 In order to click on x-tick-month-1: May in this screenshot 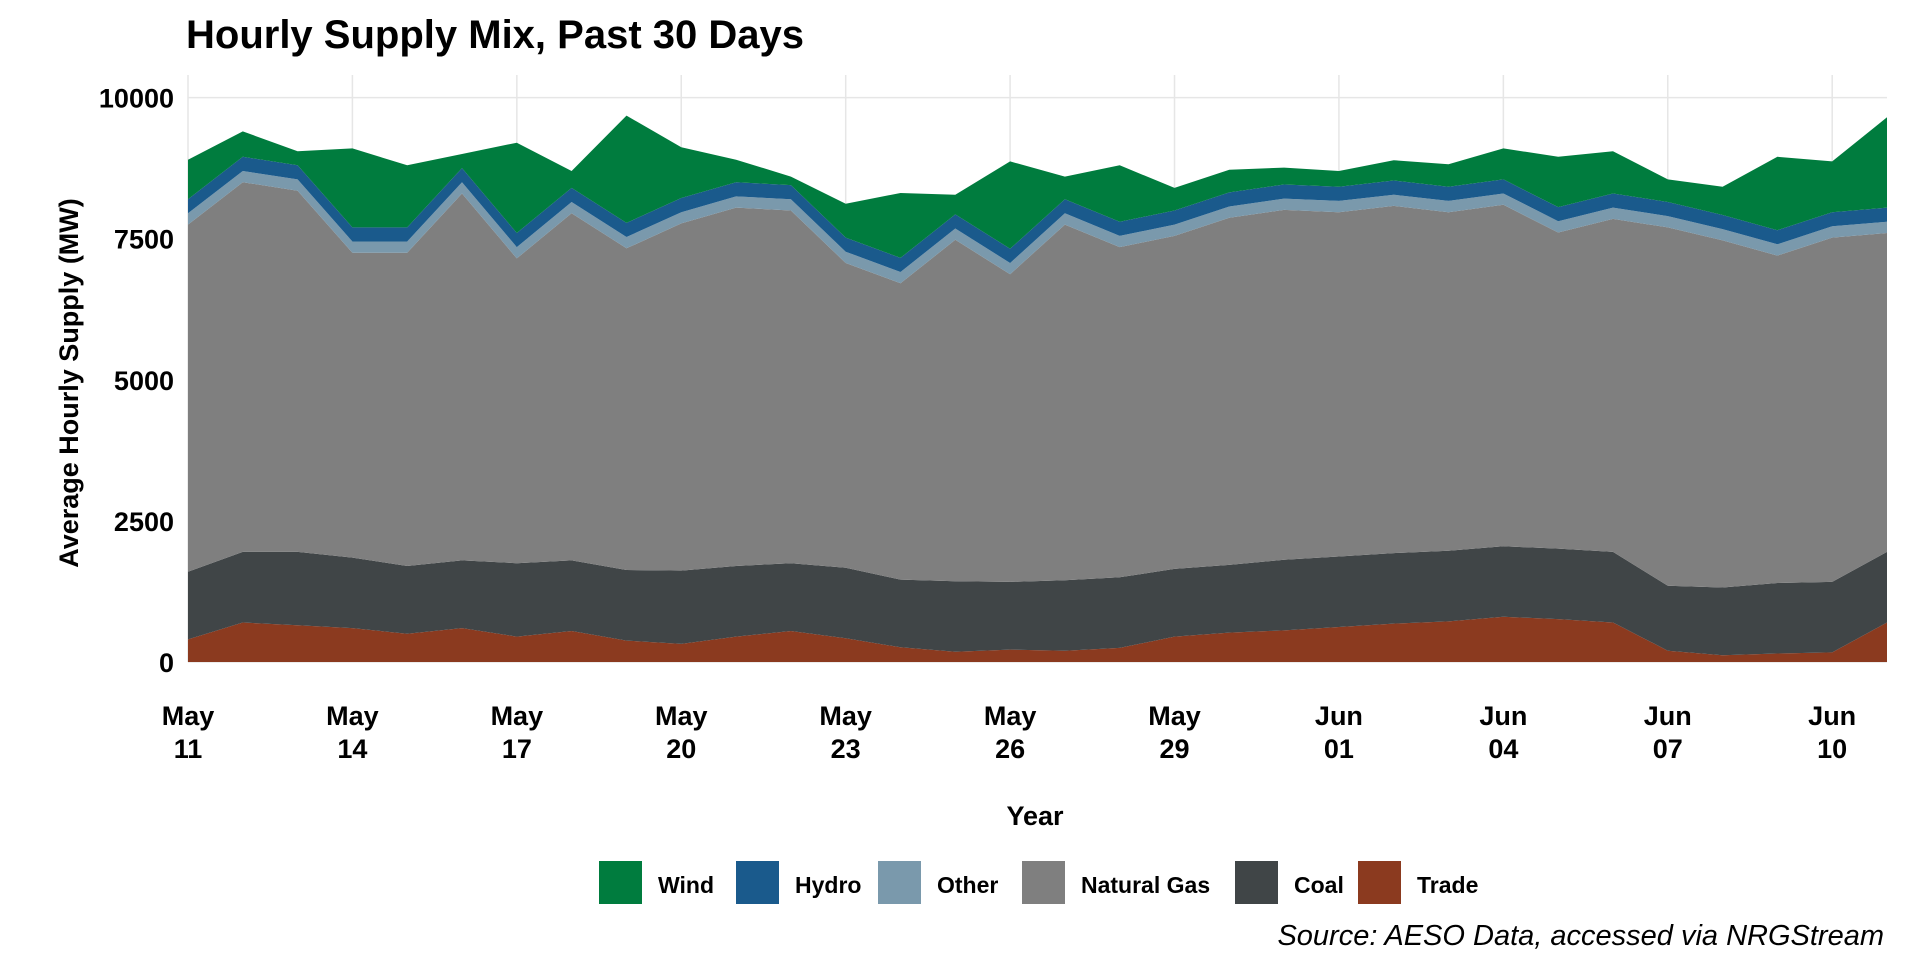, I will do `click(352, 716)`.